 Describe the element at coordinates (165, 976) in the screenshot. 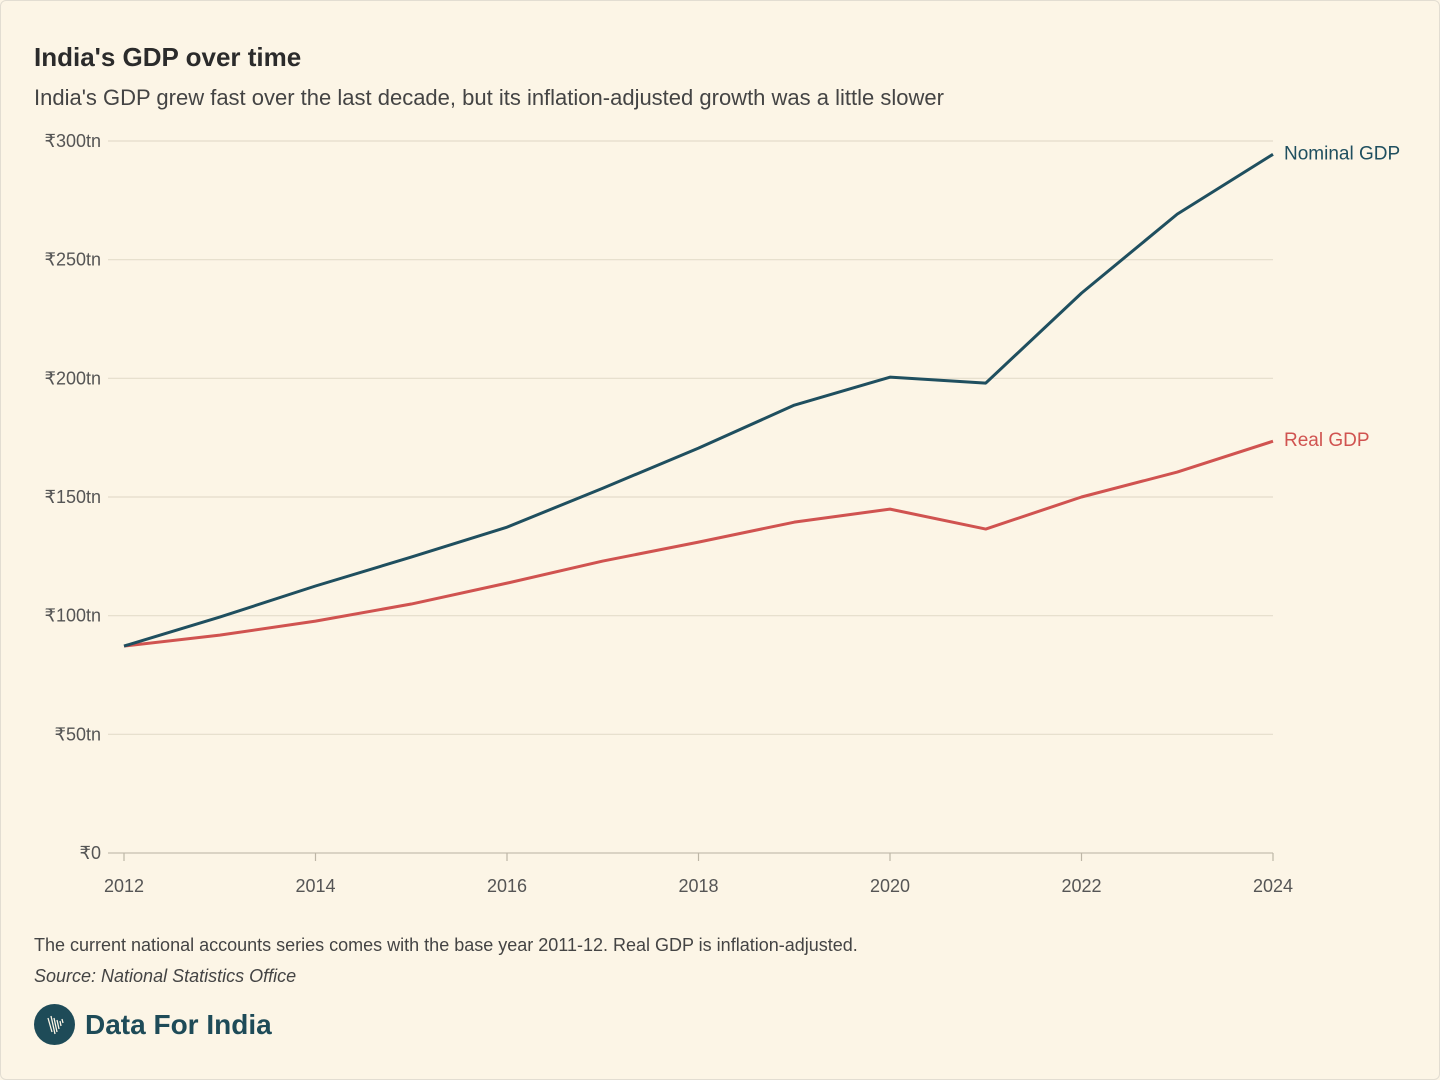

I see `source-note: Source: National Statistics Office` at that location.